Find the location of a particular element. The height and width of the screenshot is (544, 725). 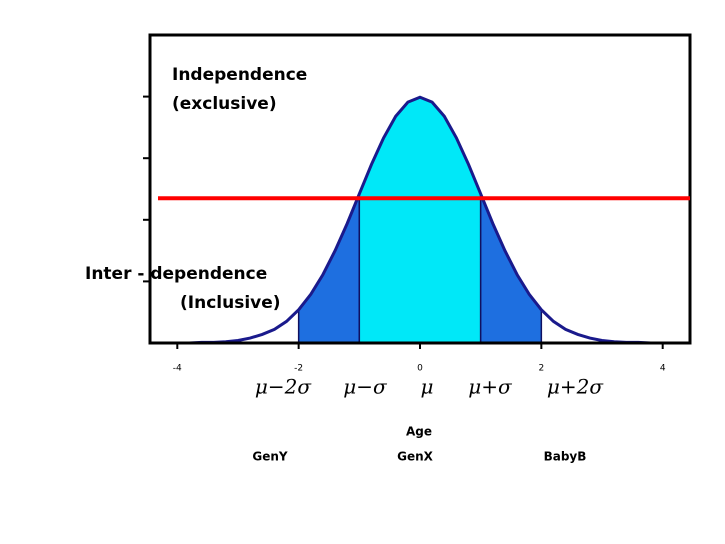

sigma-label: μ−2σ is located at coordinates (283, 387).